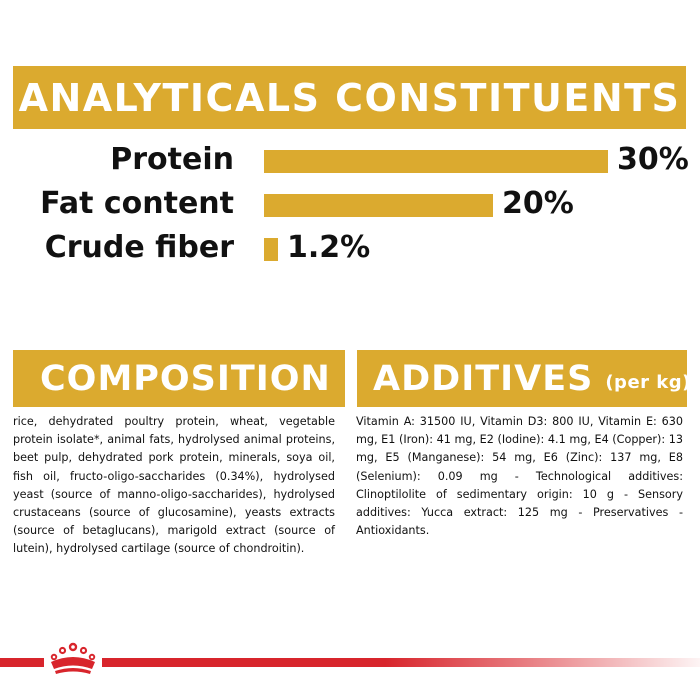  I want to click on footer-red-line, so click(350, 662).